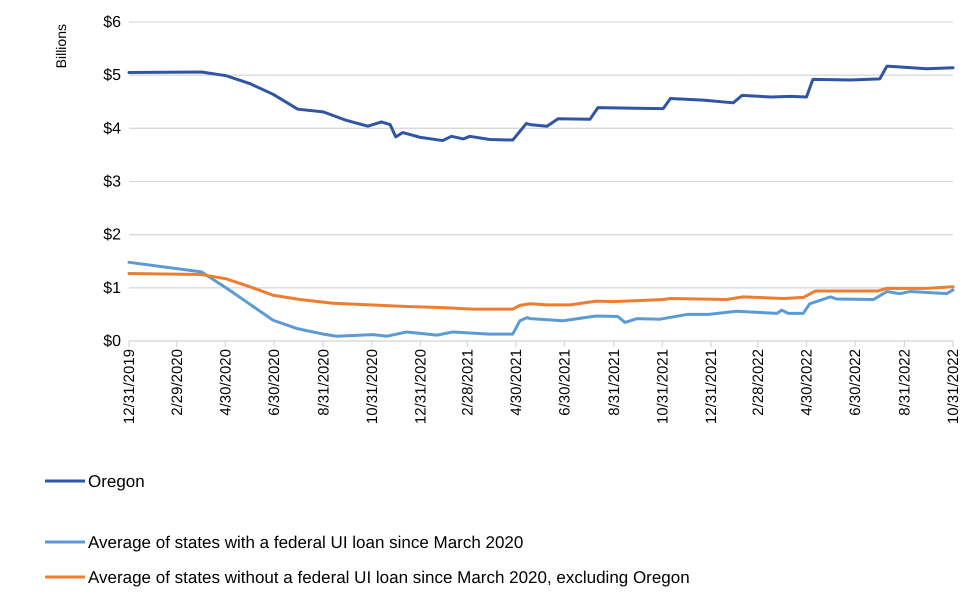 The height and width of the screenshot is (604, 965). What do you see at coordinates (112, 341) in the screenshot?
I see `y-tick-label: $0` at bounding box center [112, 341].